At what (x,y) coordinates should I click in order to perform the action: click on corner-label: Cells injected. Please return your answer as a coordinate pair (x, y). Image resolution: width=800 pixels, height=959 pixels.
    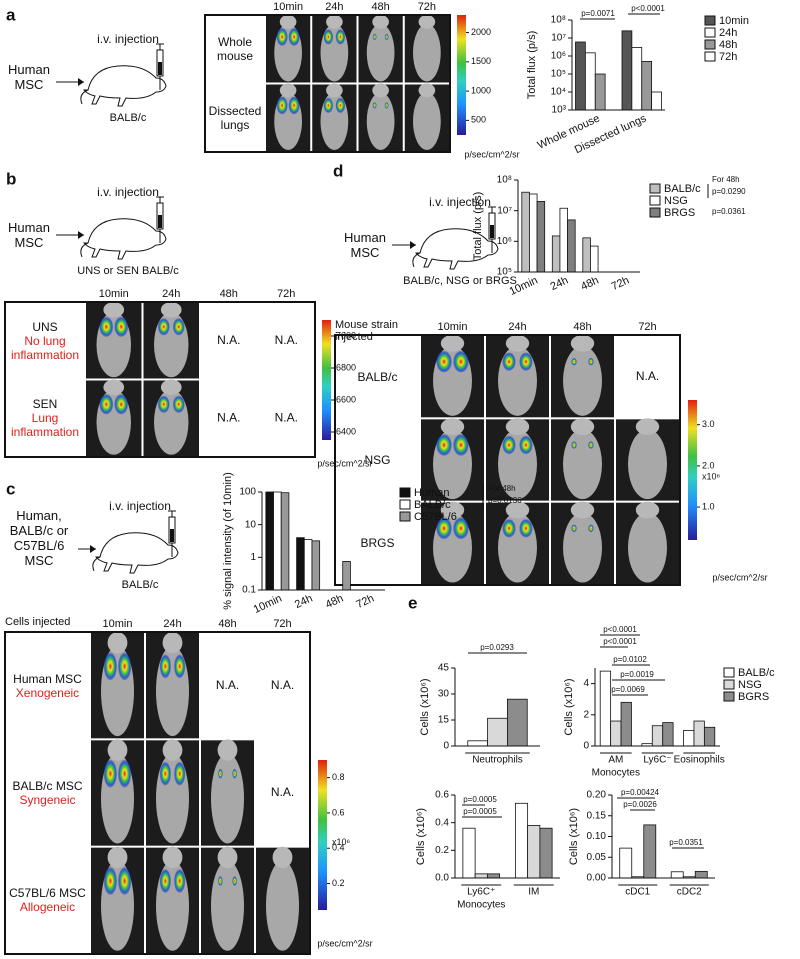
    Looking at the image, I should click on (38, 622).